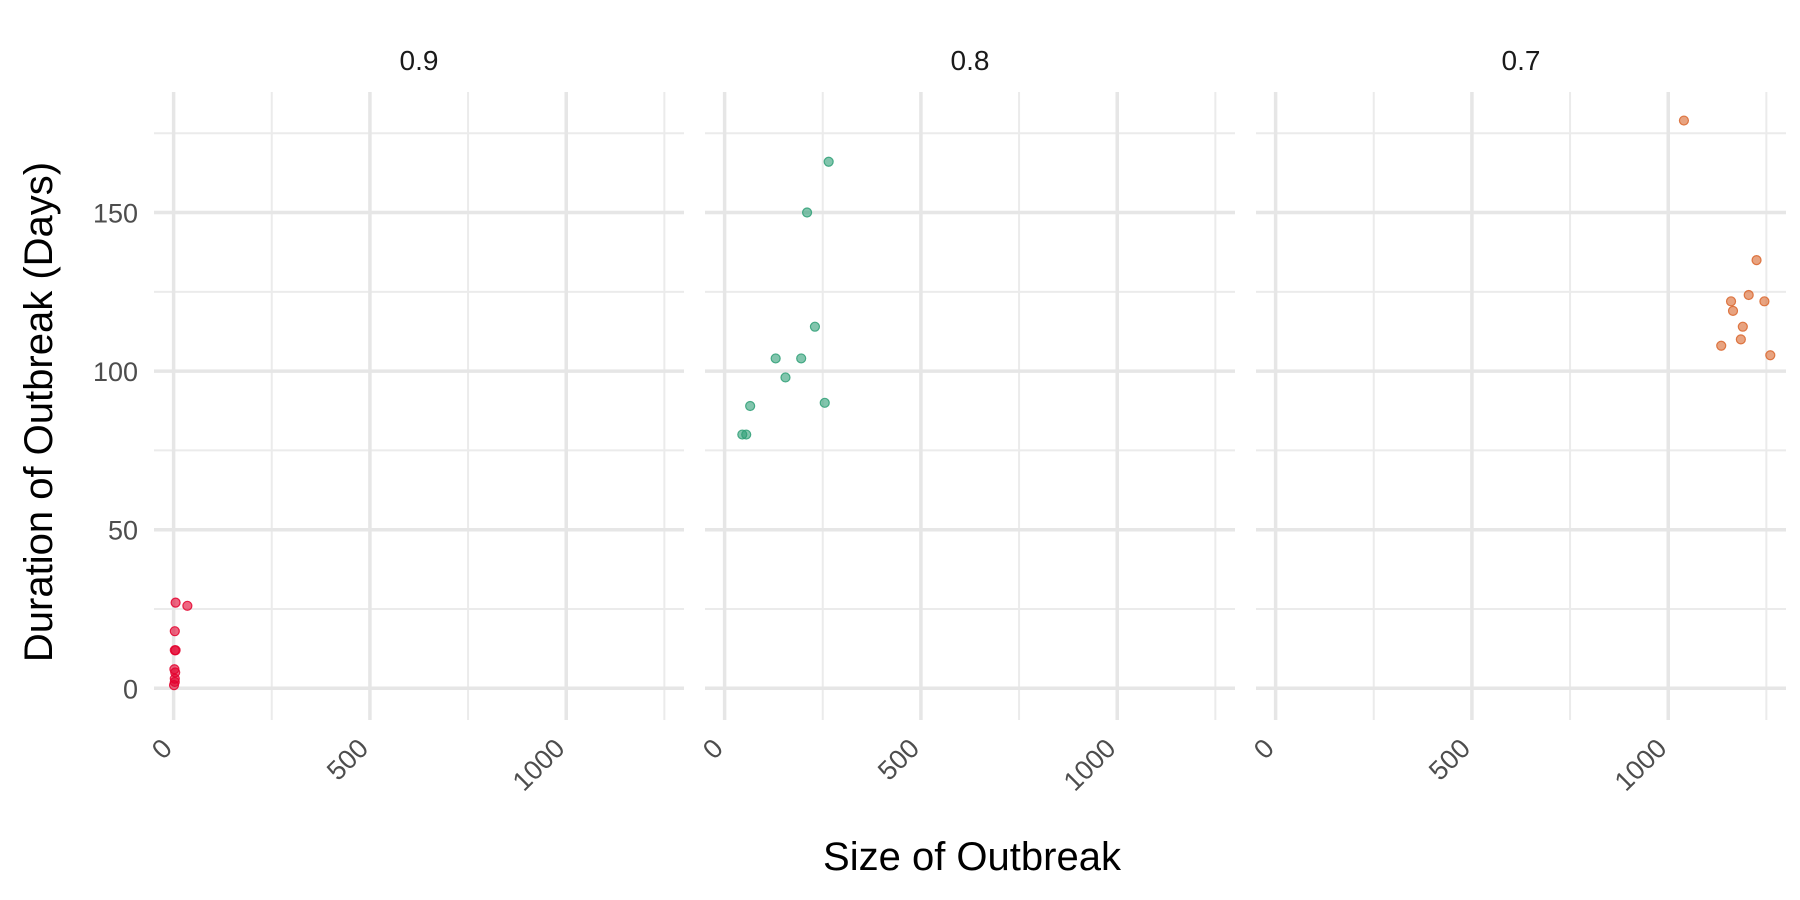 This screenshot has height=900, width=1800. What do you see at coordinates (1521, 60) in the screenshot?
I see `facet-label: 0.7` at bounding box center [1521, 60].